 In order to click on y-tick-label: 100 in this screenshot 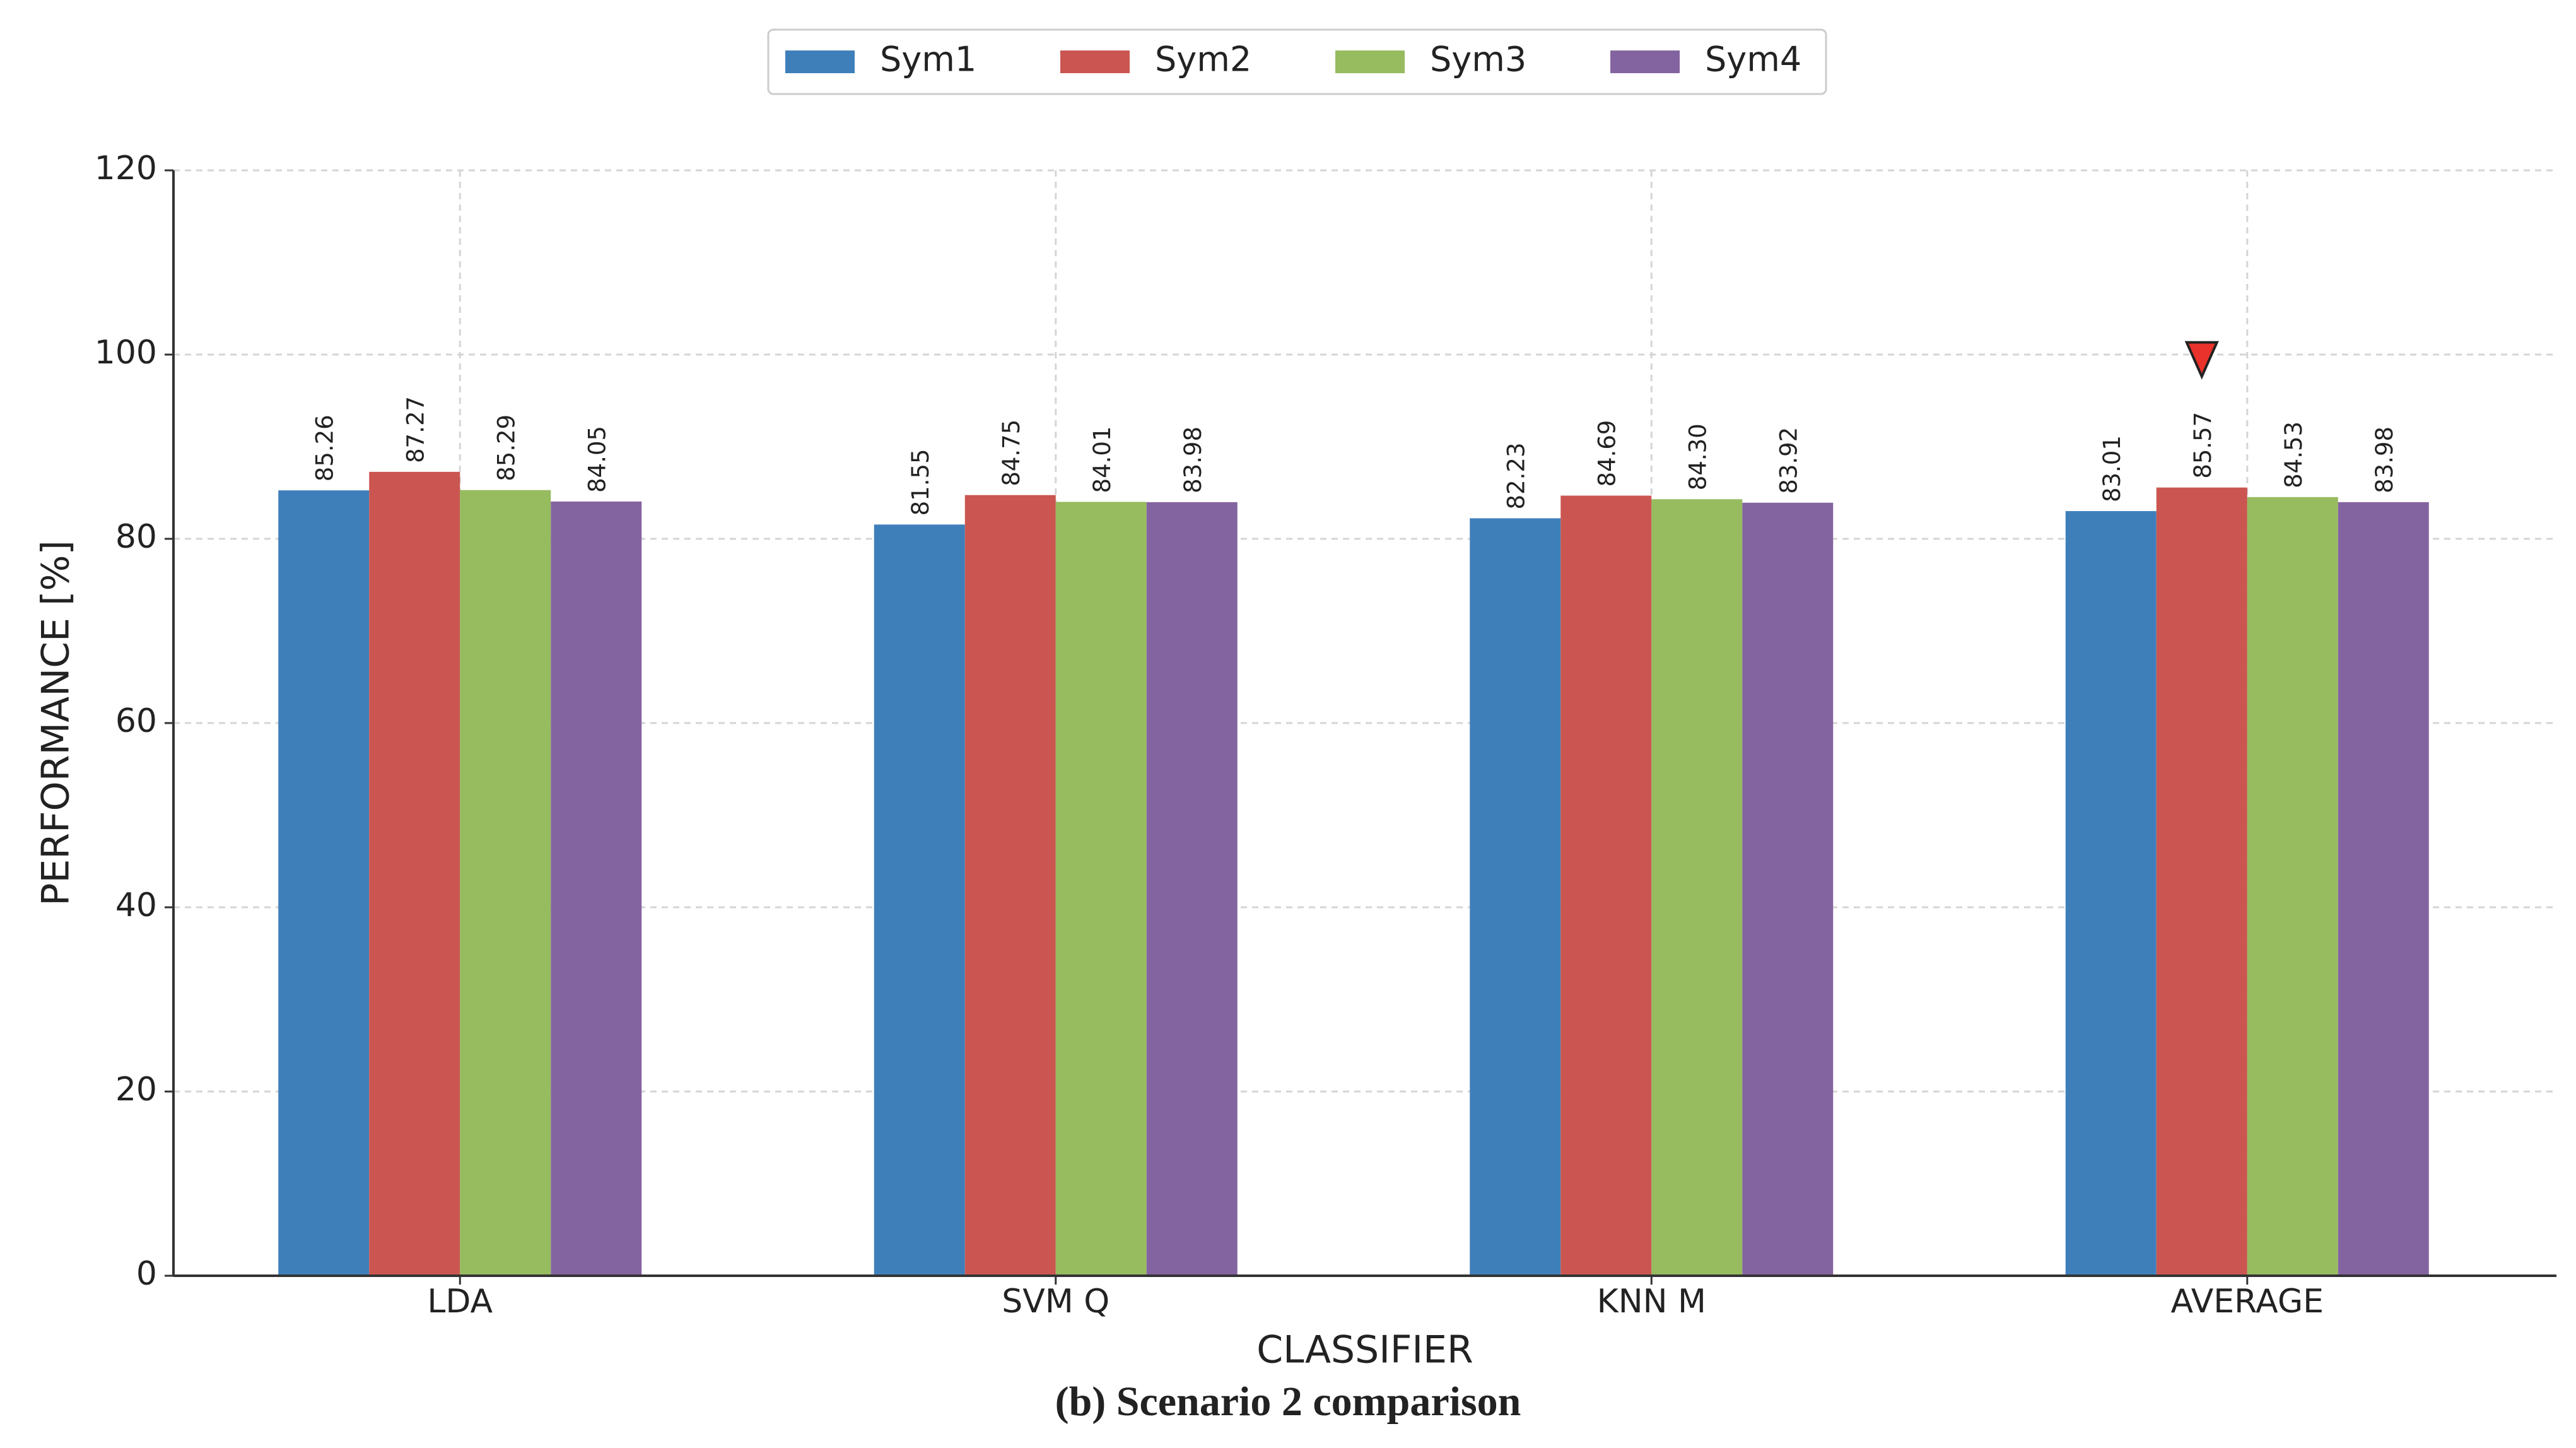, I will do `click(126, 353)`.